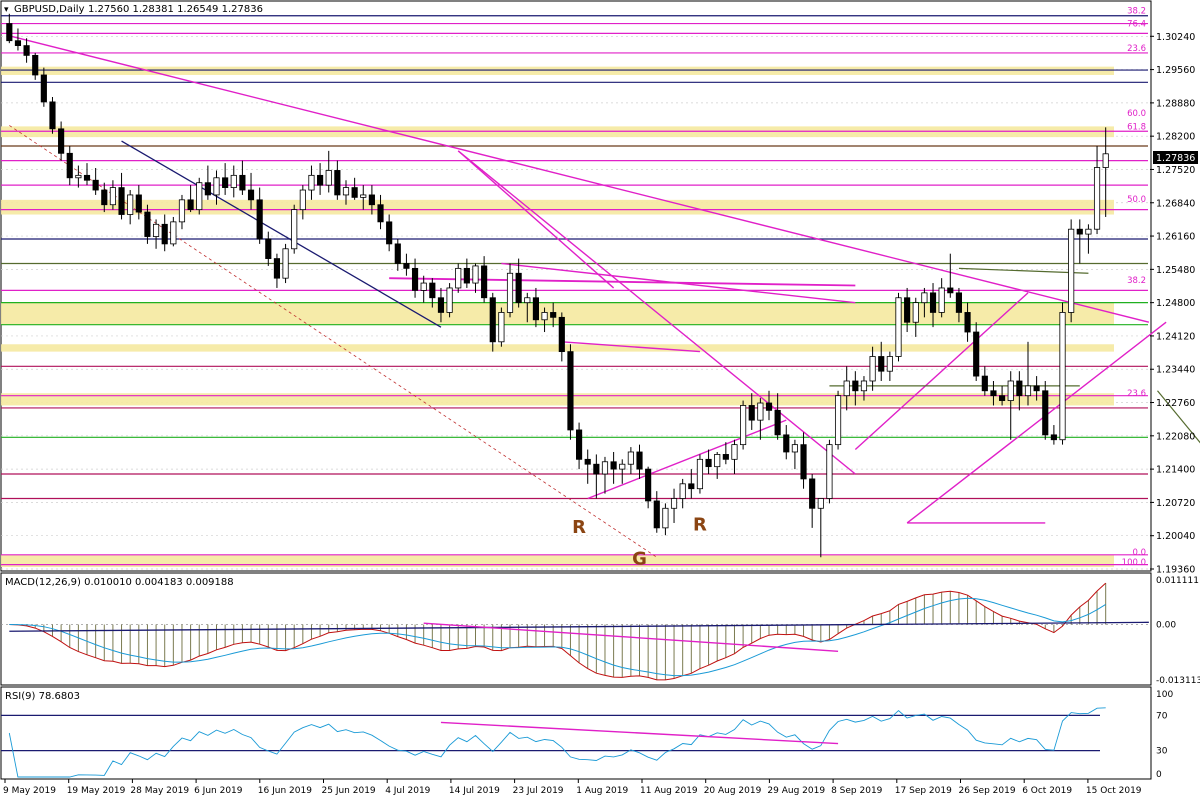  I want to click on time-tick-label: 15 Oct 2019, so click(1114, 791).